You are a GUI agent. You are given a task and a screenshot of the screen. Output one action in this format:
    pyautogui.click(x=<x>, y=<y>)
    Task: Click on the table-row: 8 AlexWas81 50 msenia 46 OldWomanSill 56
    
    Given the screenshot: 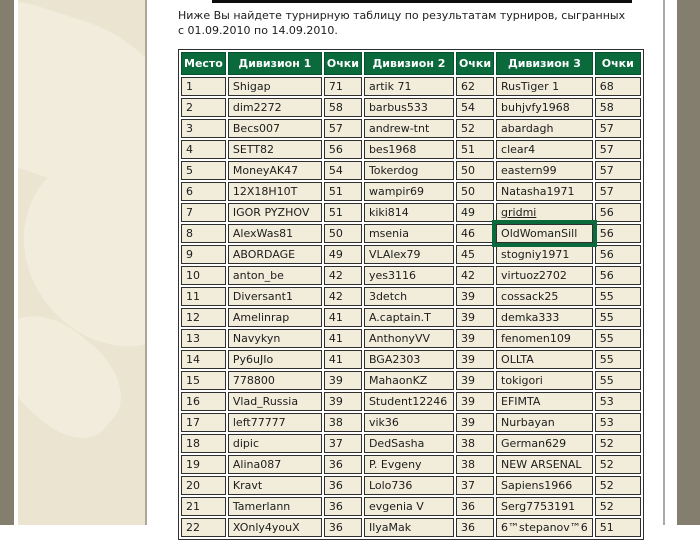 What is the action you would take?
    pyautogui.click(x=411, y=233)
    